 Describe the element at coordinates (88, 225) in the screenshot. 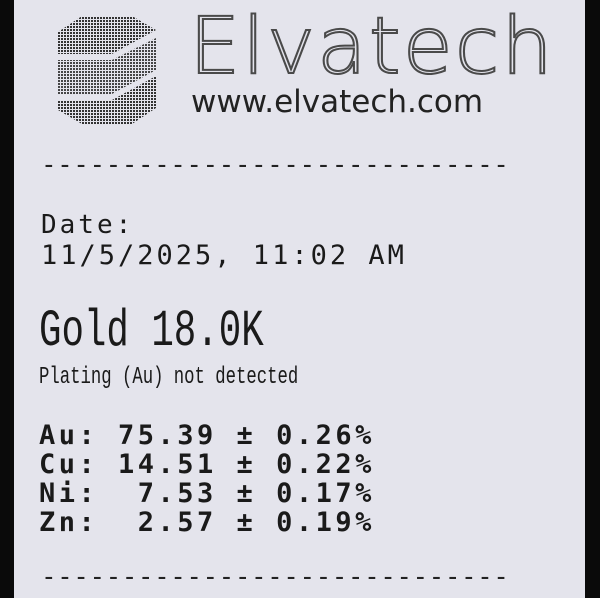

I see `date-label: Date:` at that location.